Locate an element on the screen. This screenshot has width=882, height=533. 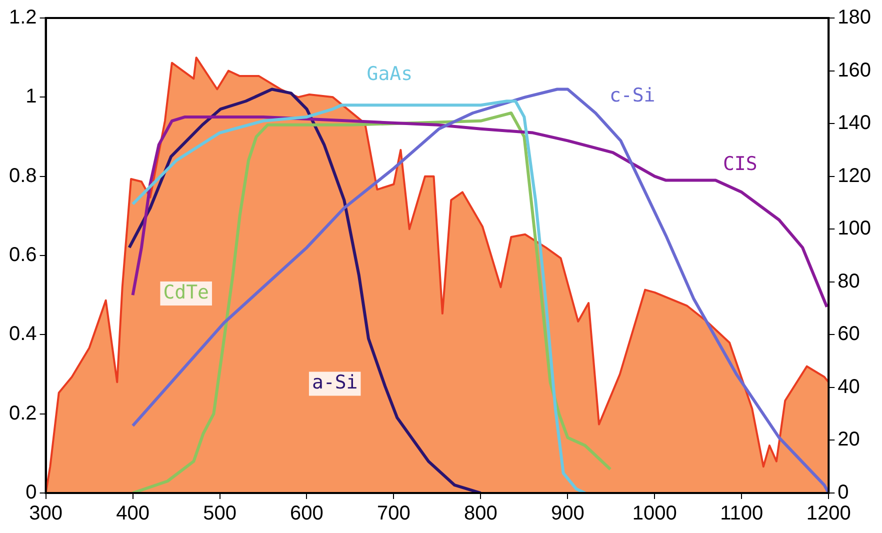
y2-tick-label: 60 is located at coordinates (849, 334).